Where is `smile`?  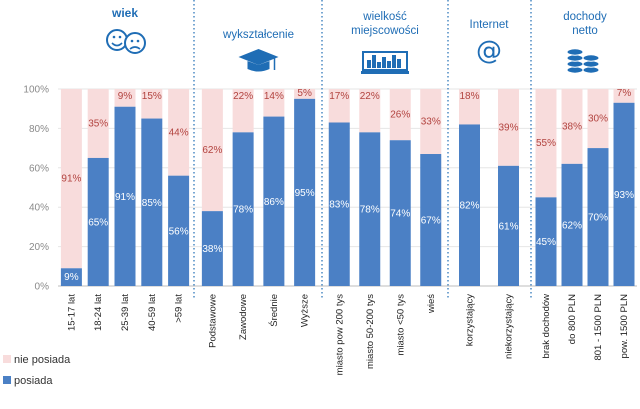 smile is located at coordinates (117, 44).